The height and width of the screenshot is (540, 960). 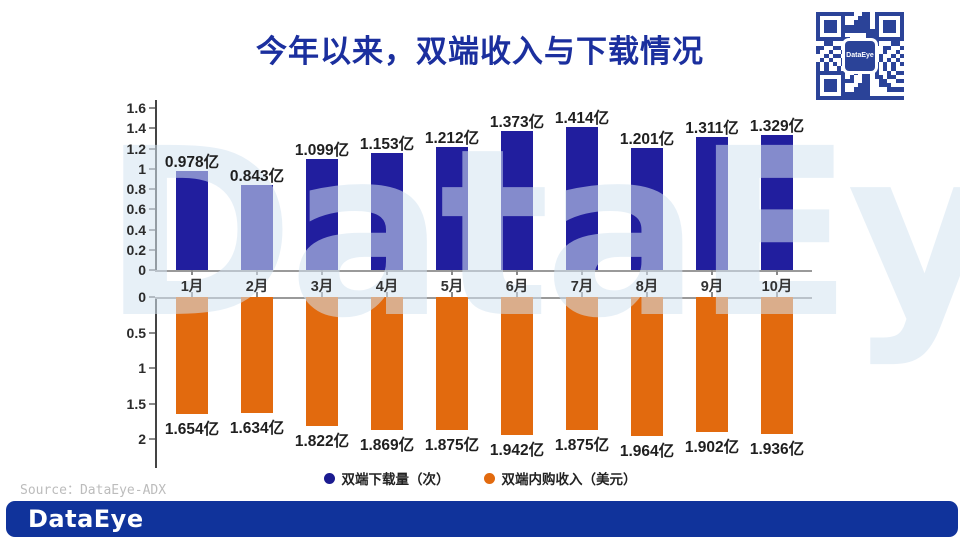 I want to click on legend-label: 双端下载量（次）, so click(x=395, y=479).